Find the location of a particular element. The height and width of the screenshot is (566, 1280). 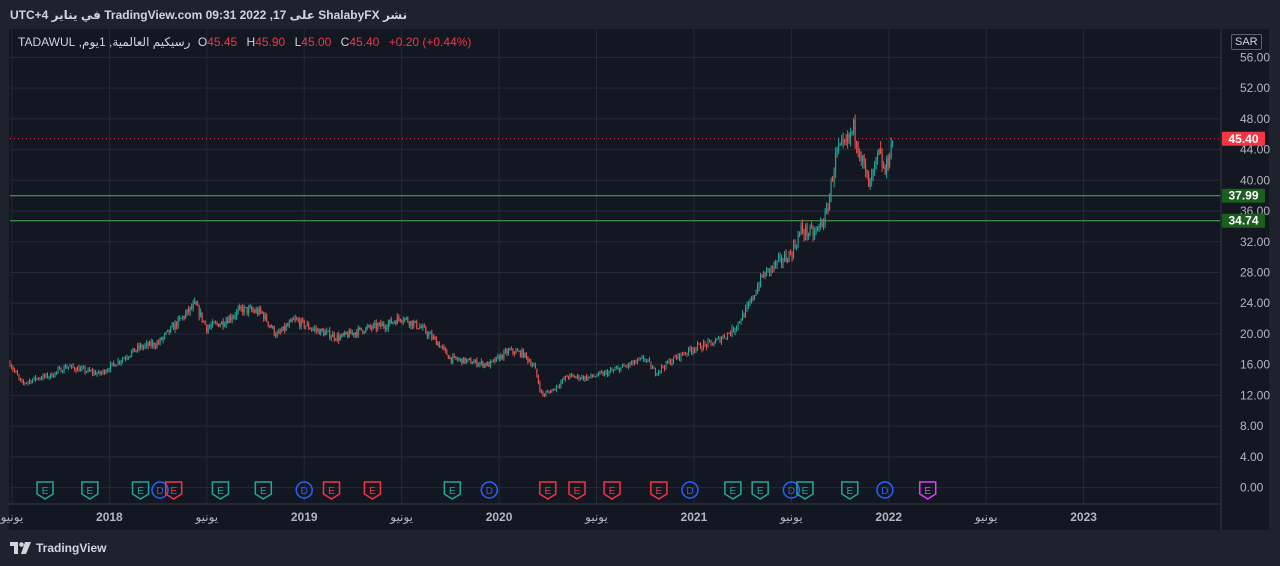

current-price-label-bg is located at coordinates (1243, 138).